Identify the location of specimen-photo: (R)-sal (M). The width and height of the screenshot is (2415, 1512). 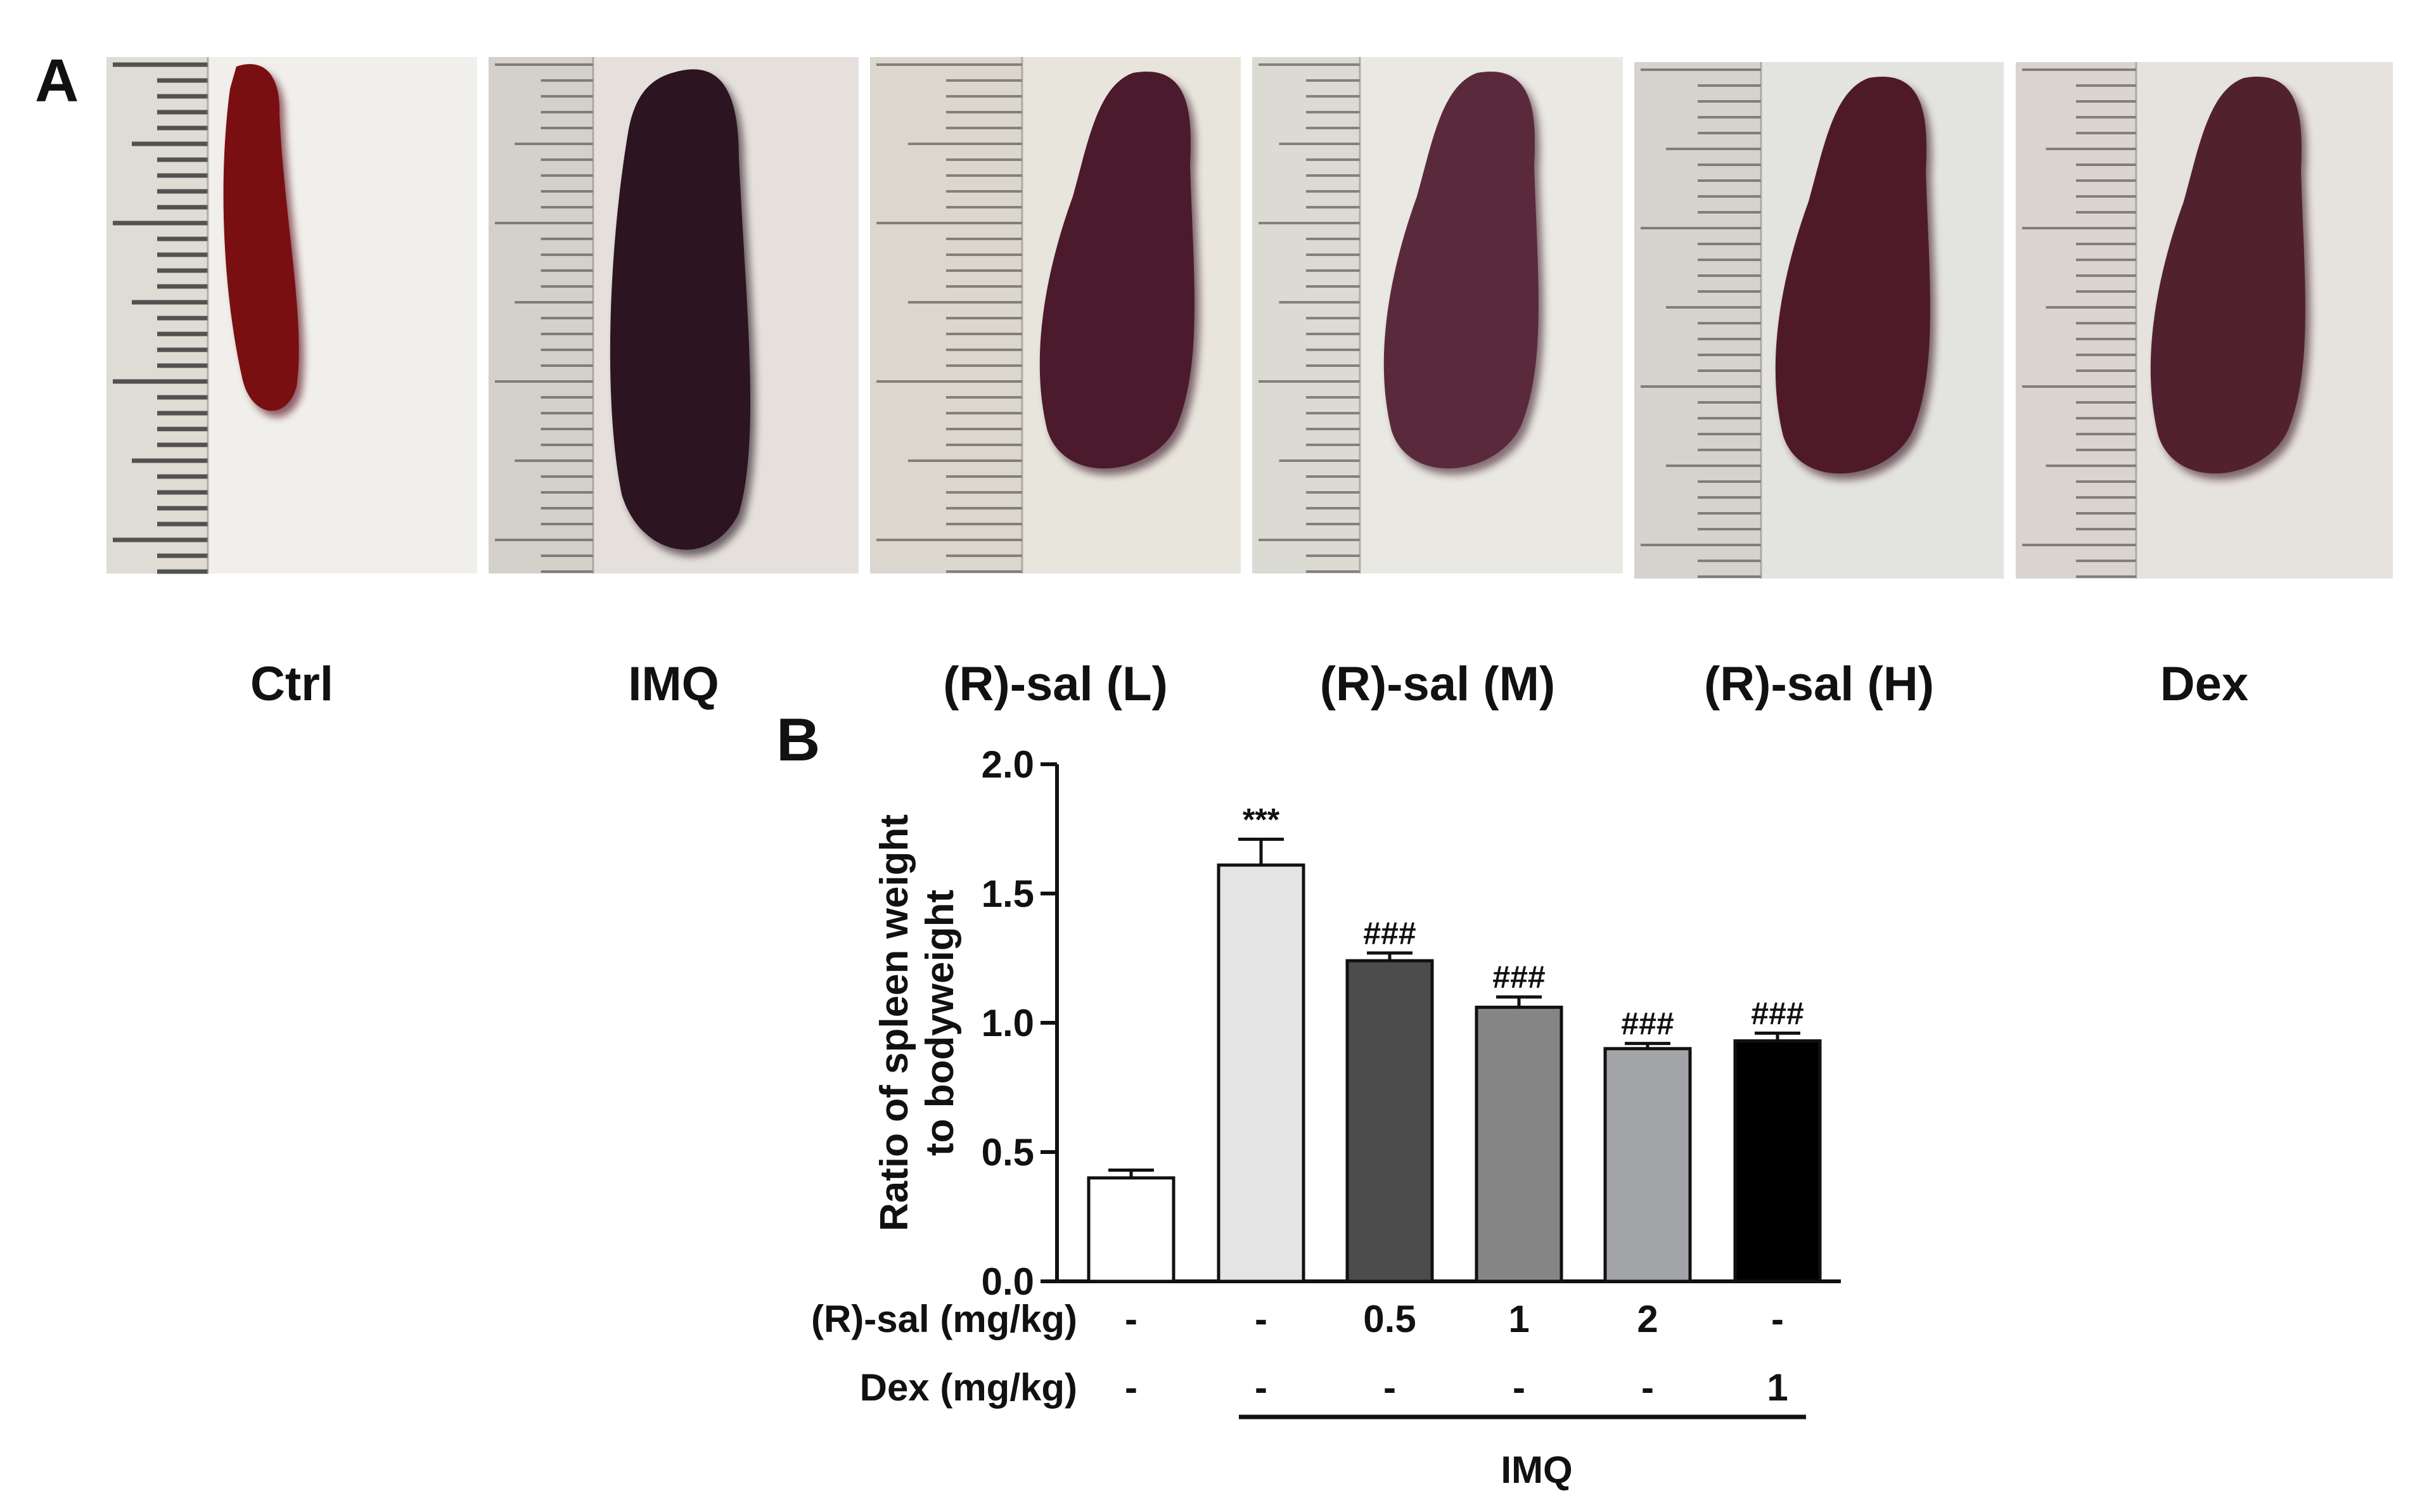
(1438, 384).